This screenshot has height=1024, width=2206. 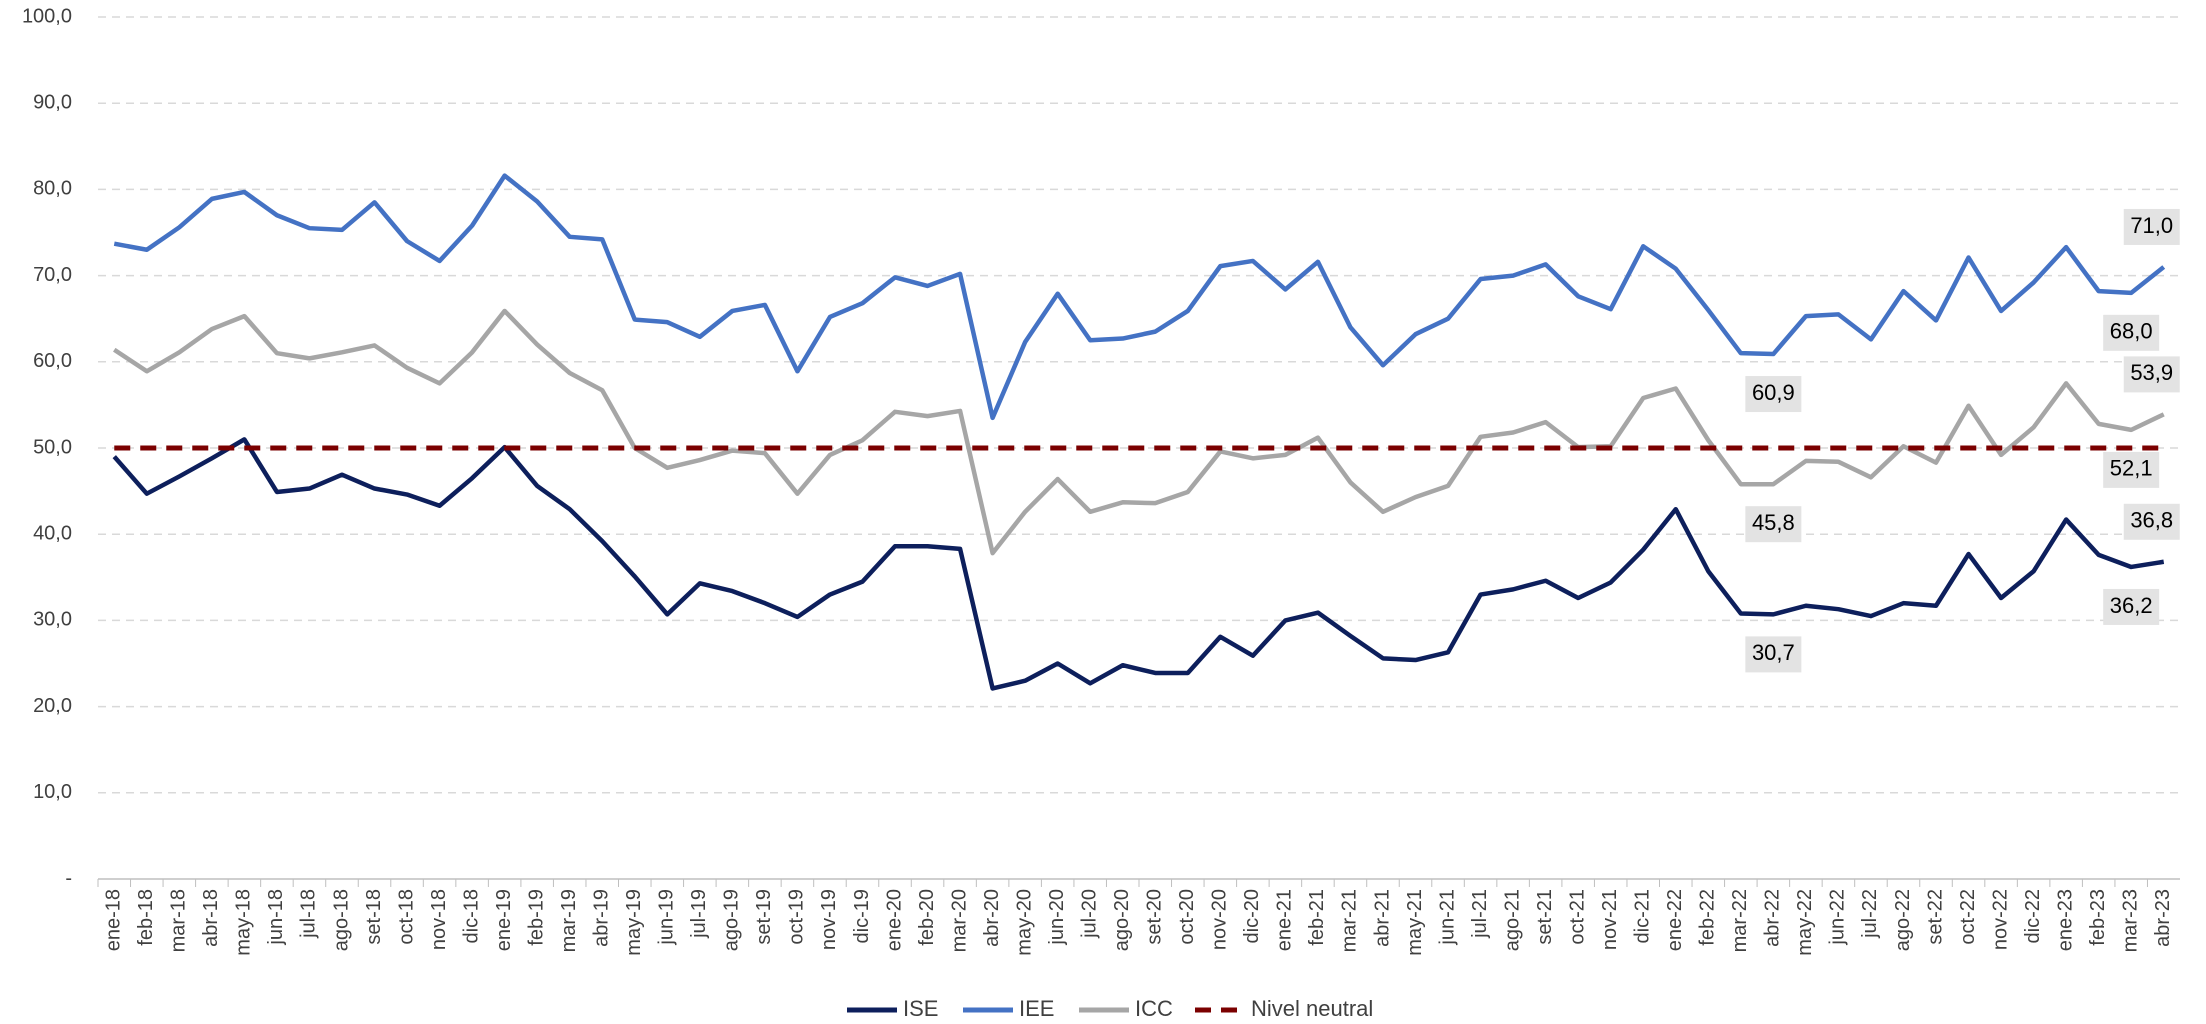 I want to click on x-tick-label: oct-22, so click(x=1968, y=917).